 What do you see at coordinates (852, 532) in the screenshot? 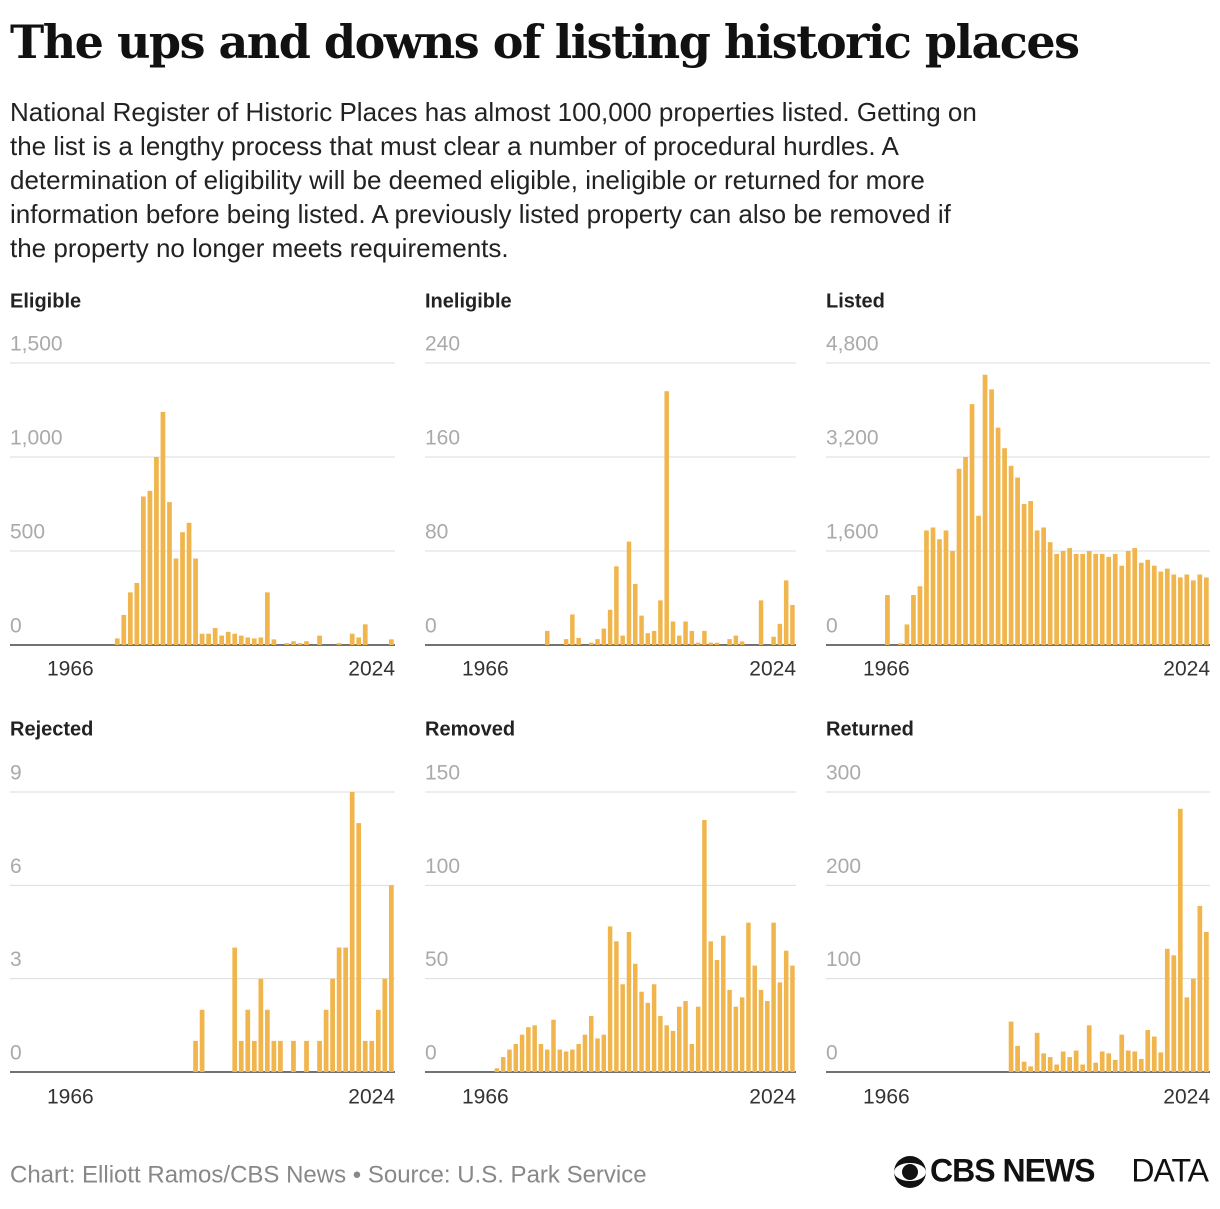
I see `y-tick-label: 1,600` at bounding box center [852, 532].